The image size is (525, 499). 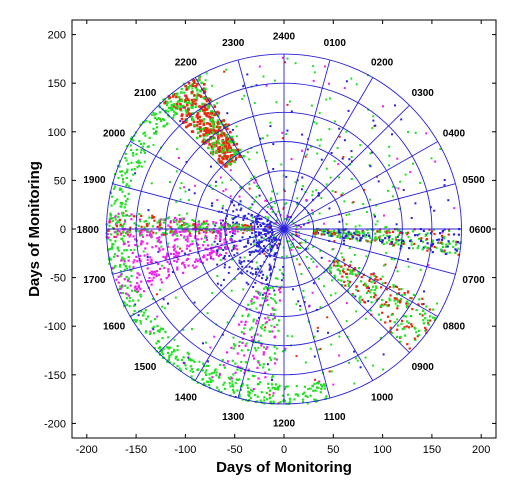 What do you see at coordinates (481, 450) in the screenshot?
I see `x-tick-label: 200` at bounding box center [481, 450].